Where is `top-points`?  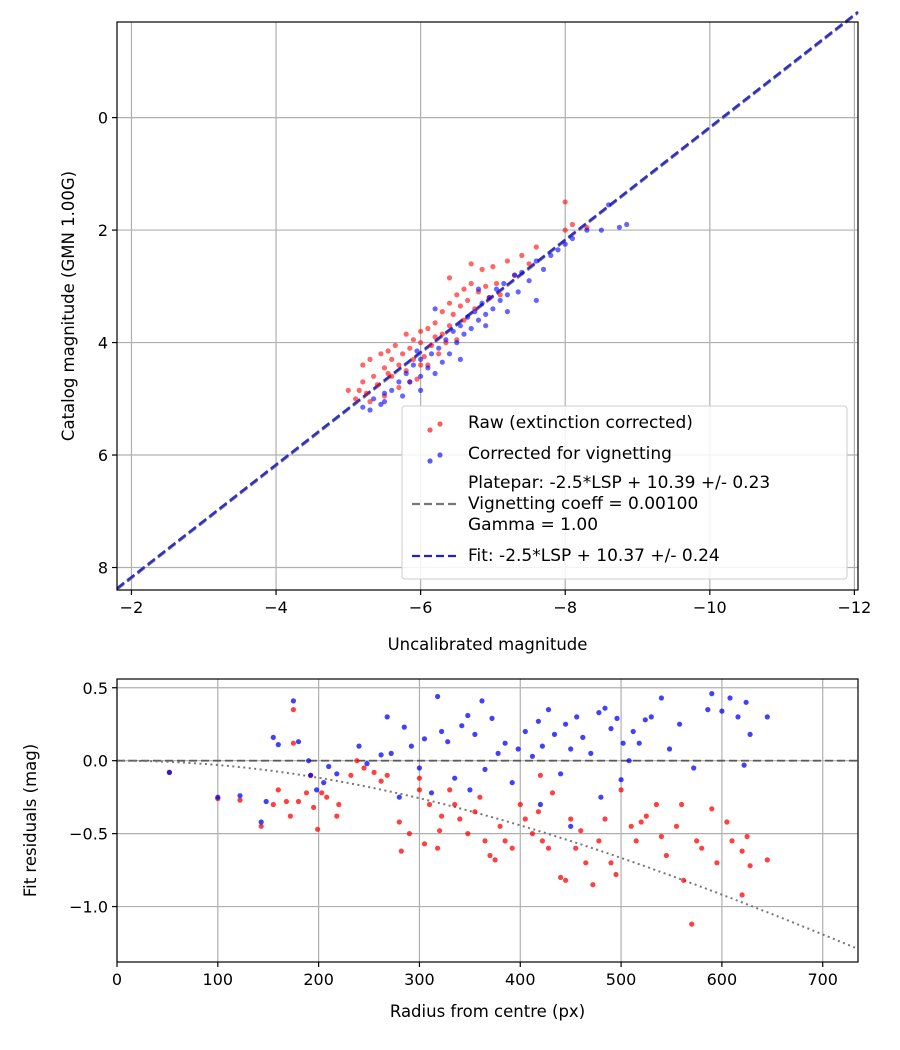
top-points is located at coordinates (487, 306).